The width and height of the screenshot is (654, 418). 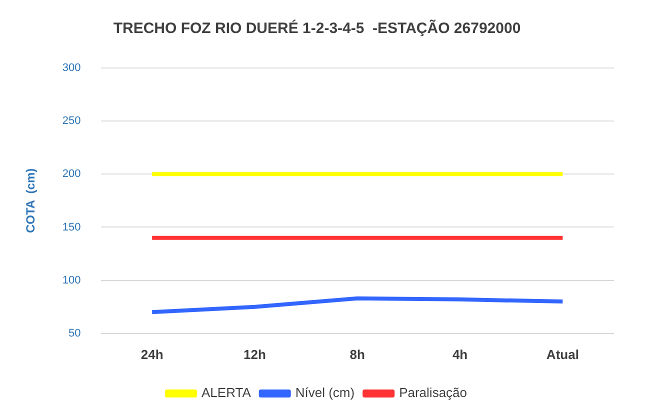 I want to click on legend-label: Paralisação, so click(x=433, y=392).